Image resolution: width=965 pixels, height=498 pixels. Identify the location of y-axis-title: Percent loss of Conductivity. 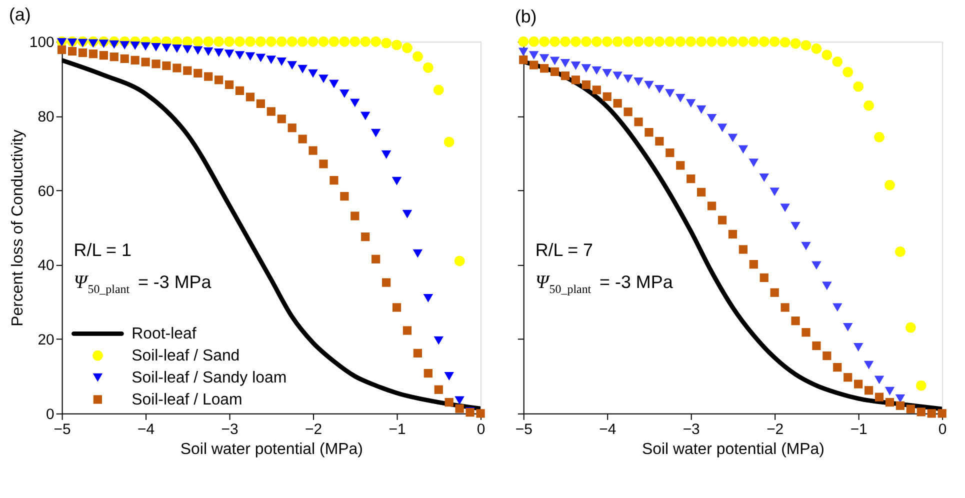
(17, 228).